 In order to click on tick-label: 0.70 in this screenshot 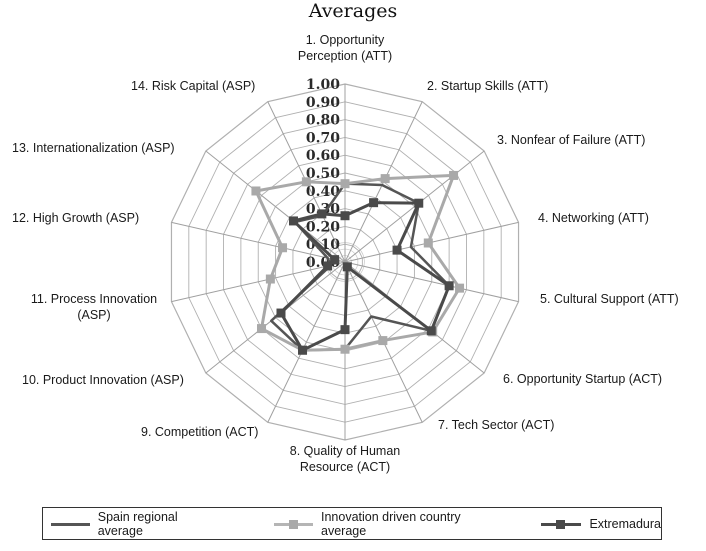, I will do `click(323, 138)`.